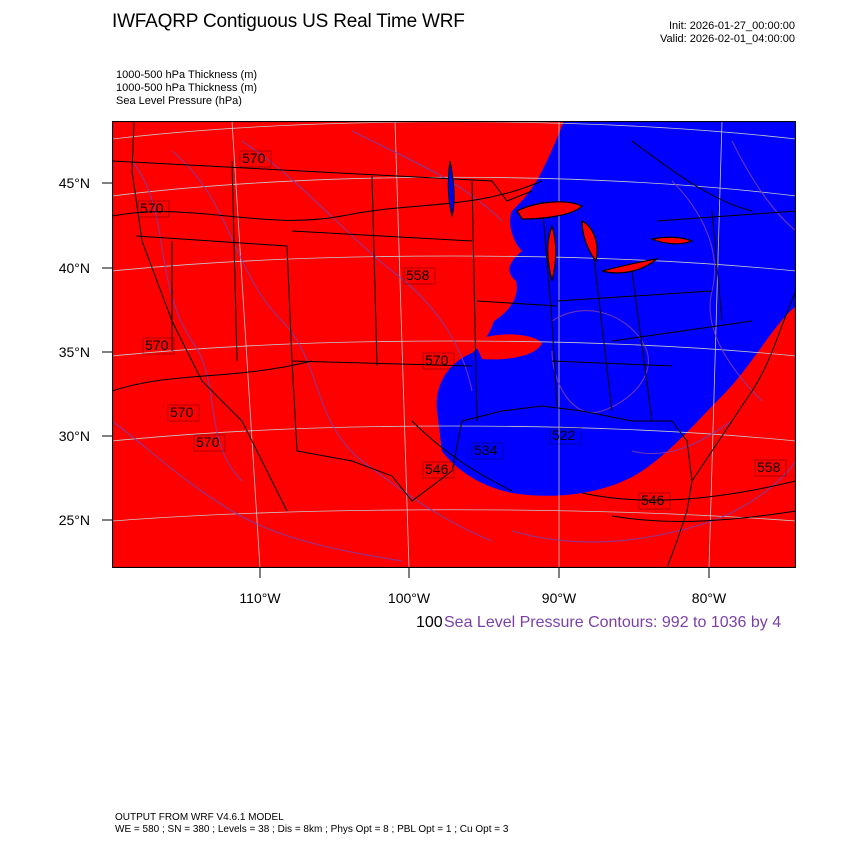  Describe the element at coordinates (727, 39) in the screenshot. I see `valid-time: Valid: 2026-02-01_04:00:00` at that location.